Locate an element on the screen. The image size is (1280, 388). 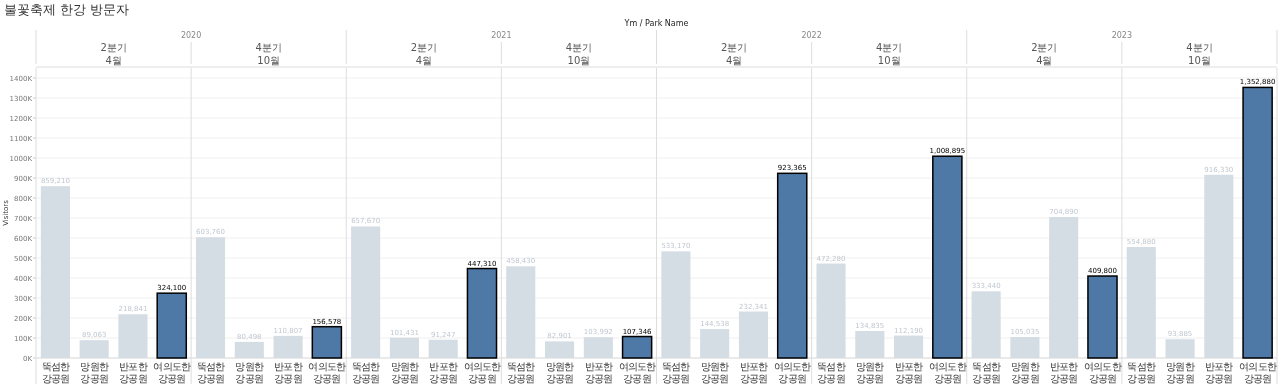
text: 2020 is located at coordinates (191, 35).